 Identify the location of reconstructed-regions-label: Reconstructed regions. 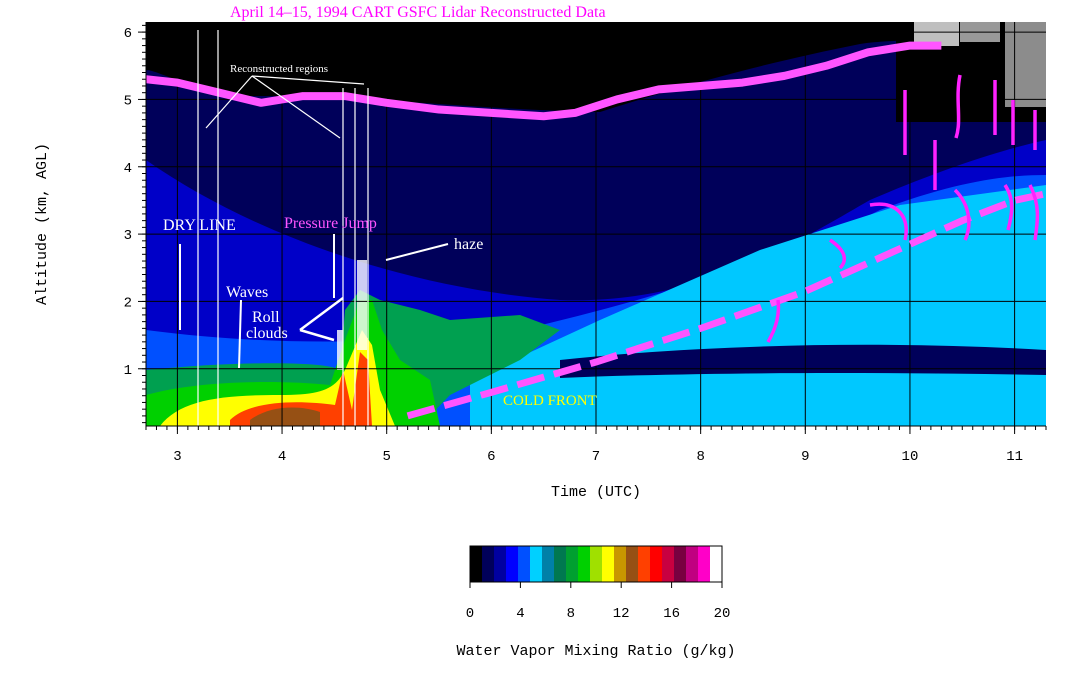
(279, 69).